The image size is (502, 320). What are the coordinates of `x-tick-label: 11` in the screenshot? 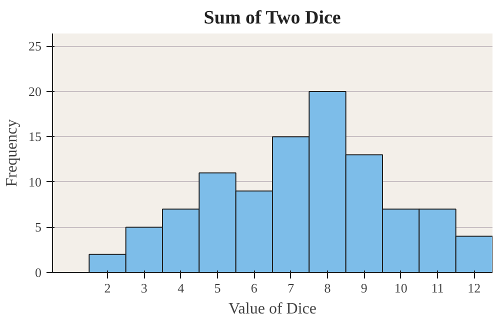 It's located at (437, 288).